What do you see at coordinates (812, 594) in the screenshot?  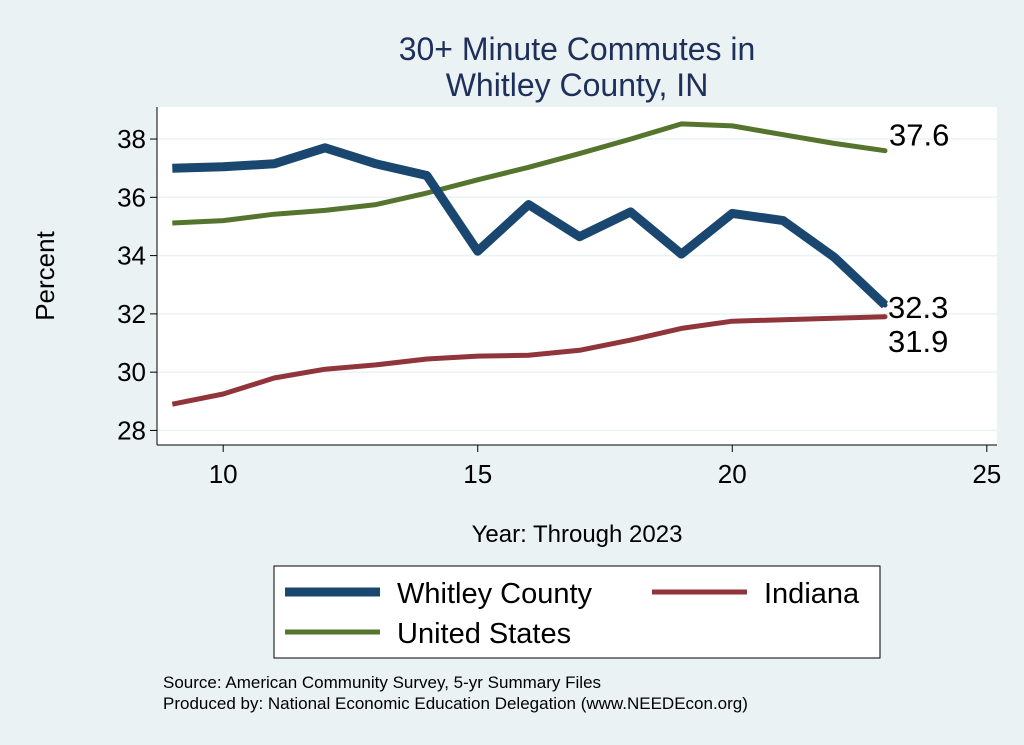 I see `legend-label-indiana: Indiana` at bounding box center [812, 594].